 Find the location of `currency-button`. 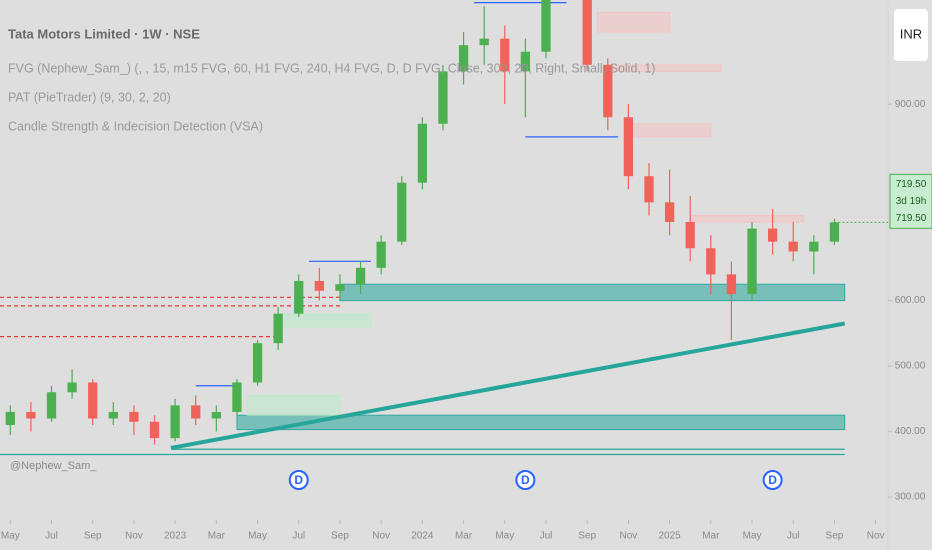

currency-button is located at coordinates (911, 35).